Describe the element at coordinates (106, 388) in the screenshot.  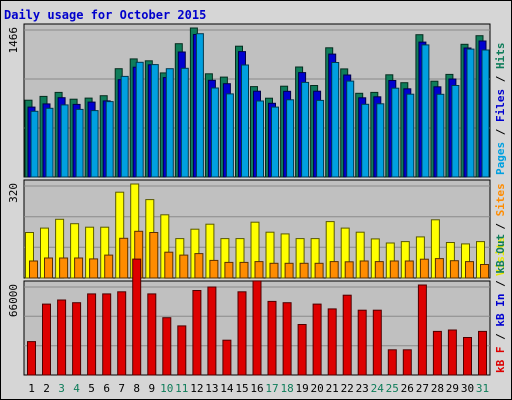
I see `x-tick-label-day-6: 6` at that location.